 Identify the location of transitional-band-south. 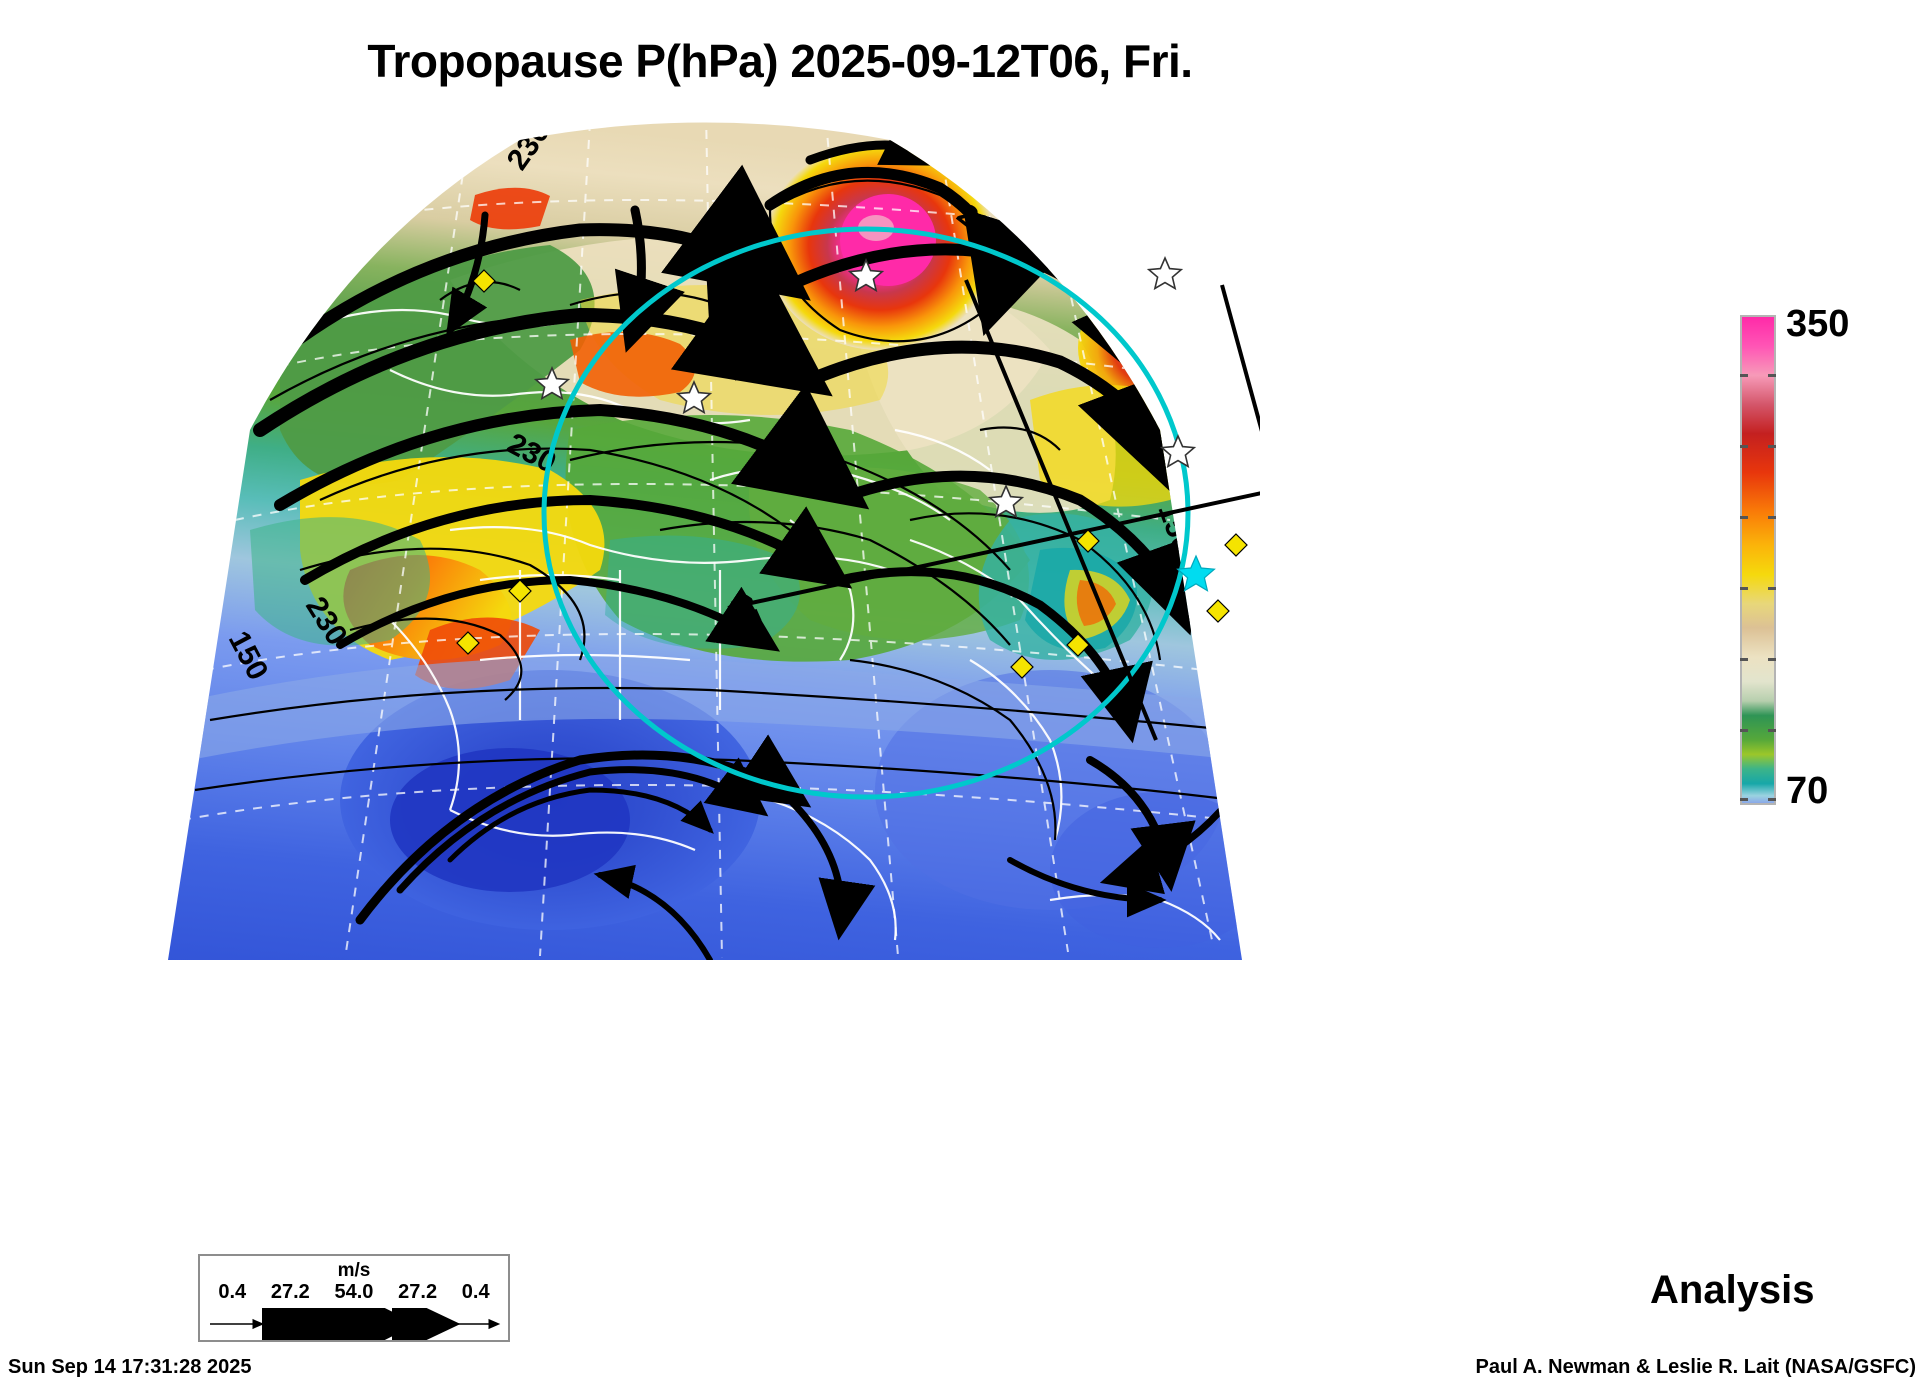
(710, 709).